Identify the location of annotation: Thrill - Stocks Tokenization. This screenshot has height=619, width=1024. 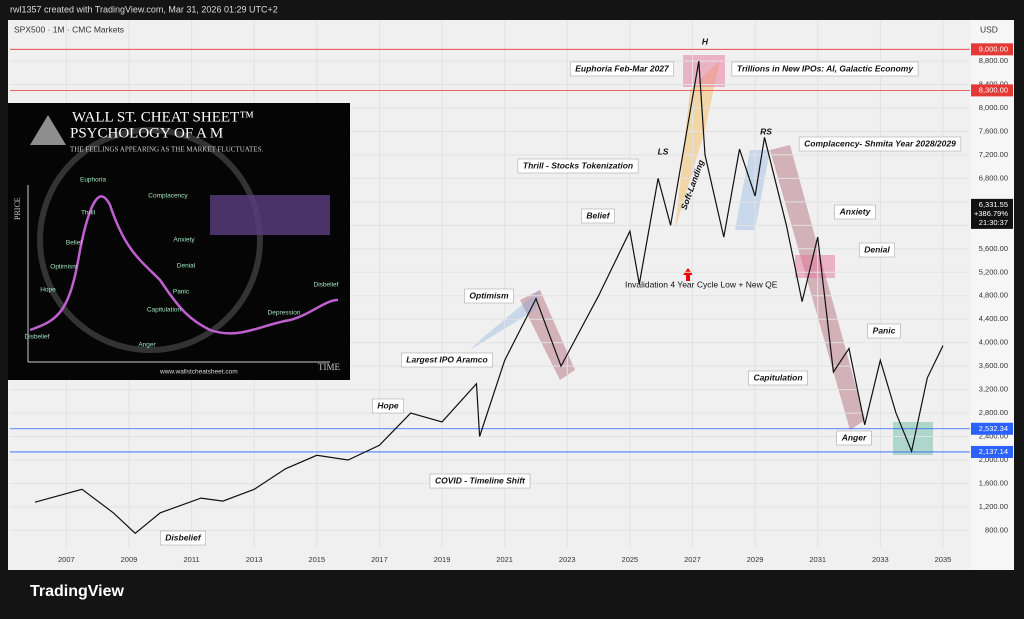
(578, 165).